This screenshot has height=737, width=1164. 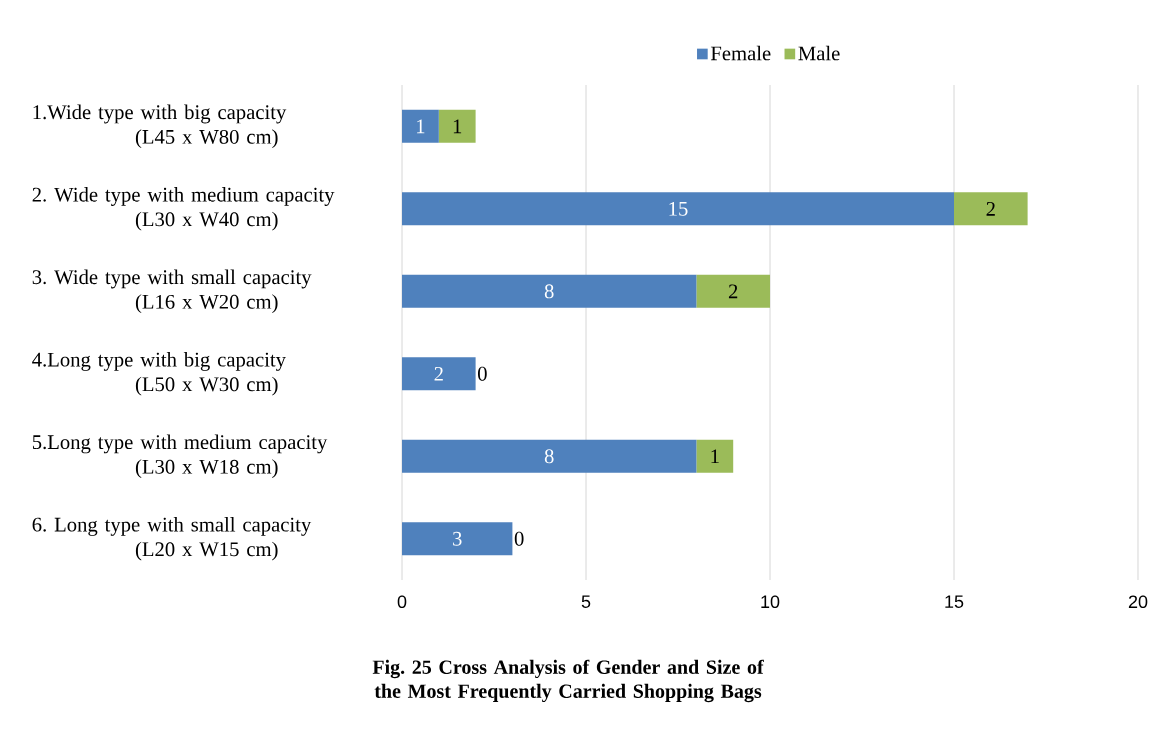 I want to click on text: Fig. 25 Cross Analysis of Gender and Size of the Most Frequently Carried Shopping Bags, so click(x=568, y=681).